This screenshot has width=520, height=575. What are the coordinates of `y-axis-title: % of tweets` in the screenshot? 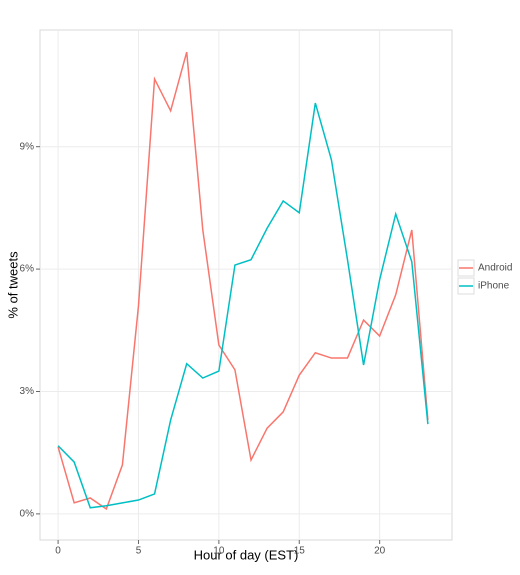 It's located at (12, 285).